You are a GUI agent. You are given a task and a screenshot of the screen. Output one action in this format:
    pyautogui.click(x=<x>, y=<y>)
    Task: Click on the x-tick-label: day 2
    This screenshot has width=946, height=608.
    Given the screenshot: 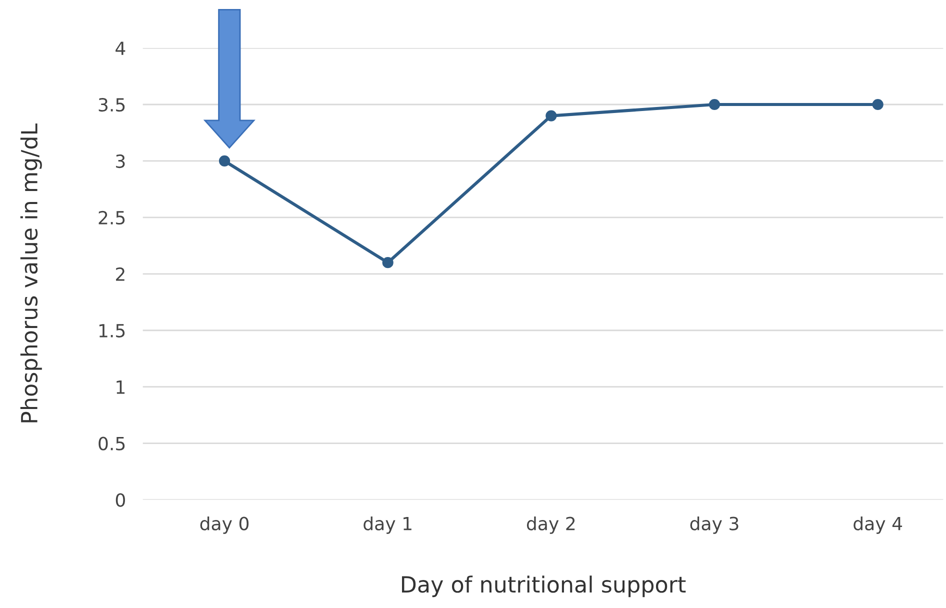 What is the action you would take?
    pyautogui.click(x=550, y=525)
    